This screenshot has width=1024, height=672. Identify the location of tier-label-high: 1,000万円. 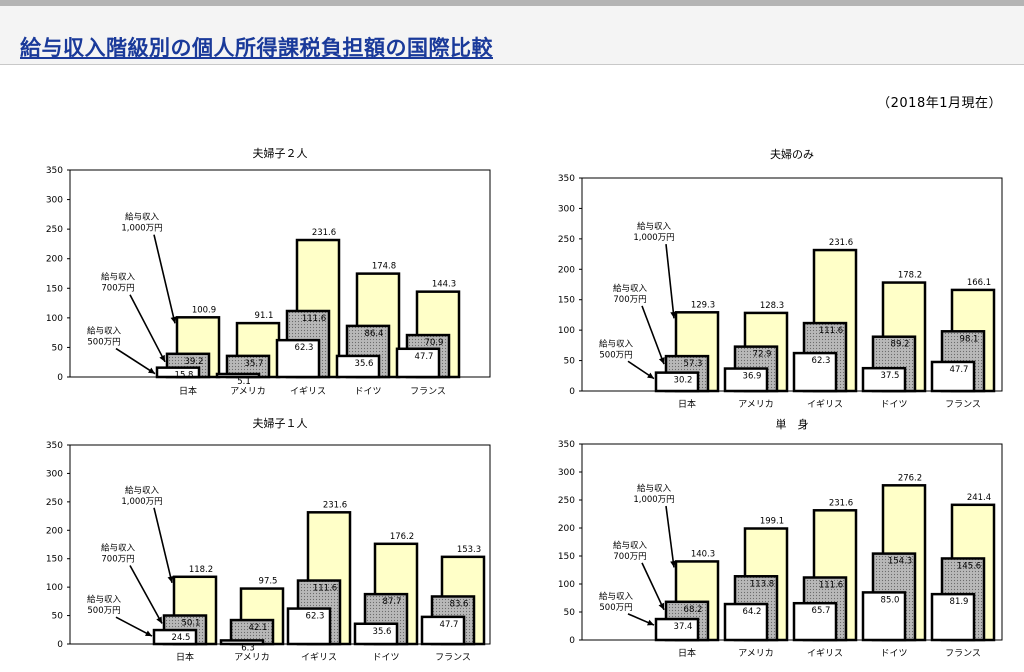
(653, 500).